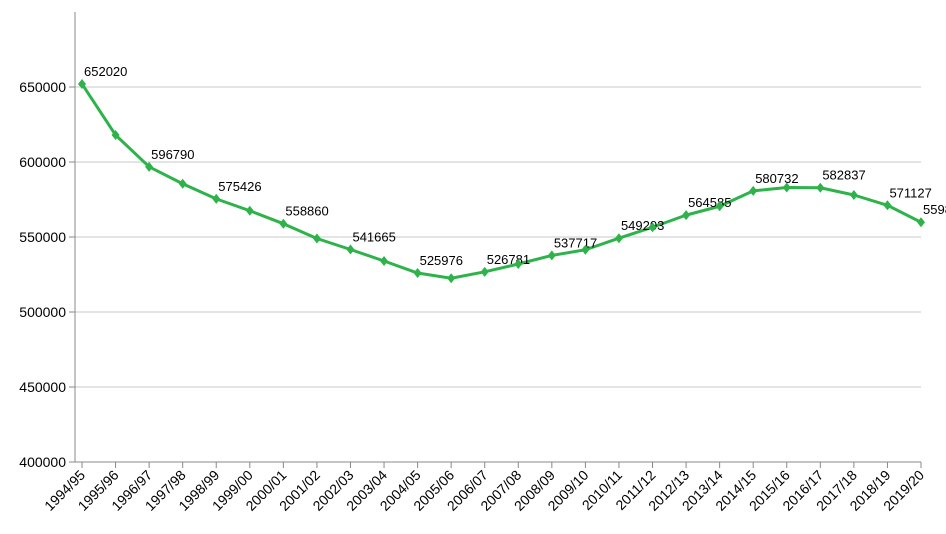  I want to click on data-label: 537717, so click(575, 242).